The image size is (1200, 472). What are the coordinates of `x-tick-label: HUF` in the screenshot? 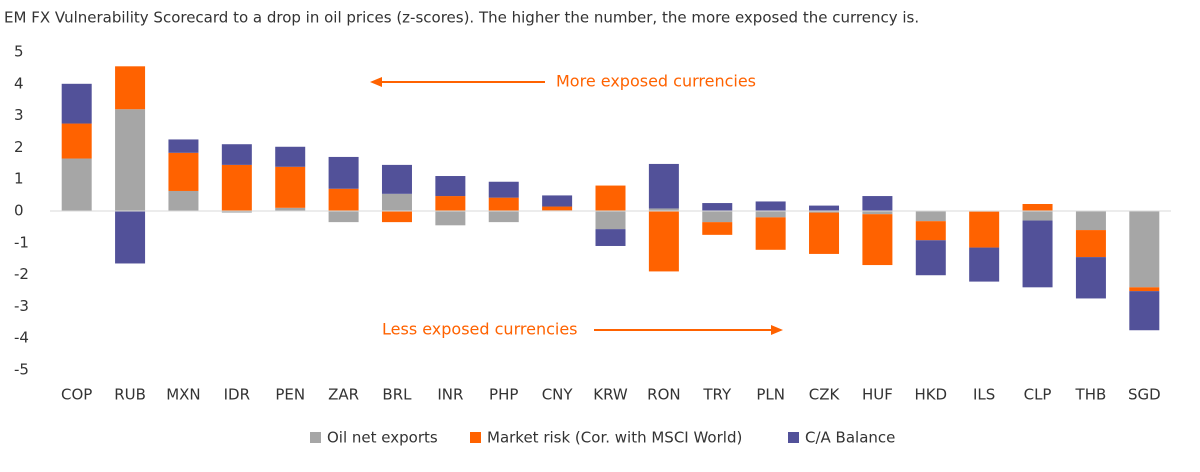 It's located at (877, 395).